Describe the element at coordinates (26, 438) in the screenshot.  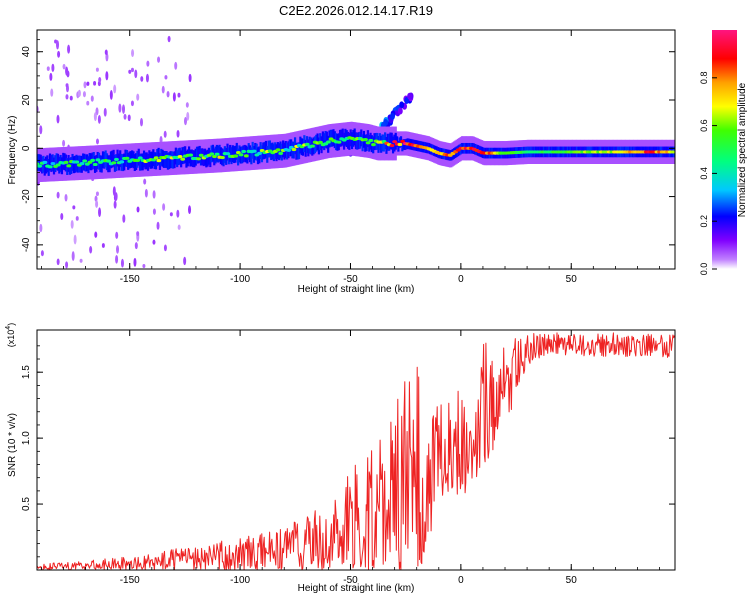
I see `snr-ytick-label: 1.0` at that location.